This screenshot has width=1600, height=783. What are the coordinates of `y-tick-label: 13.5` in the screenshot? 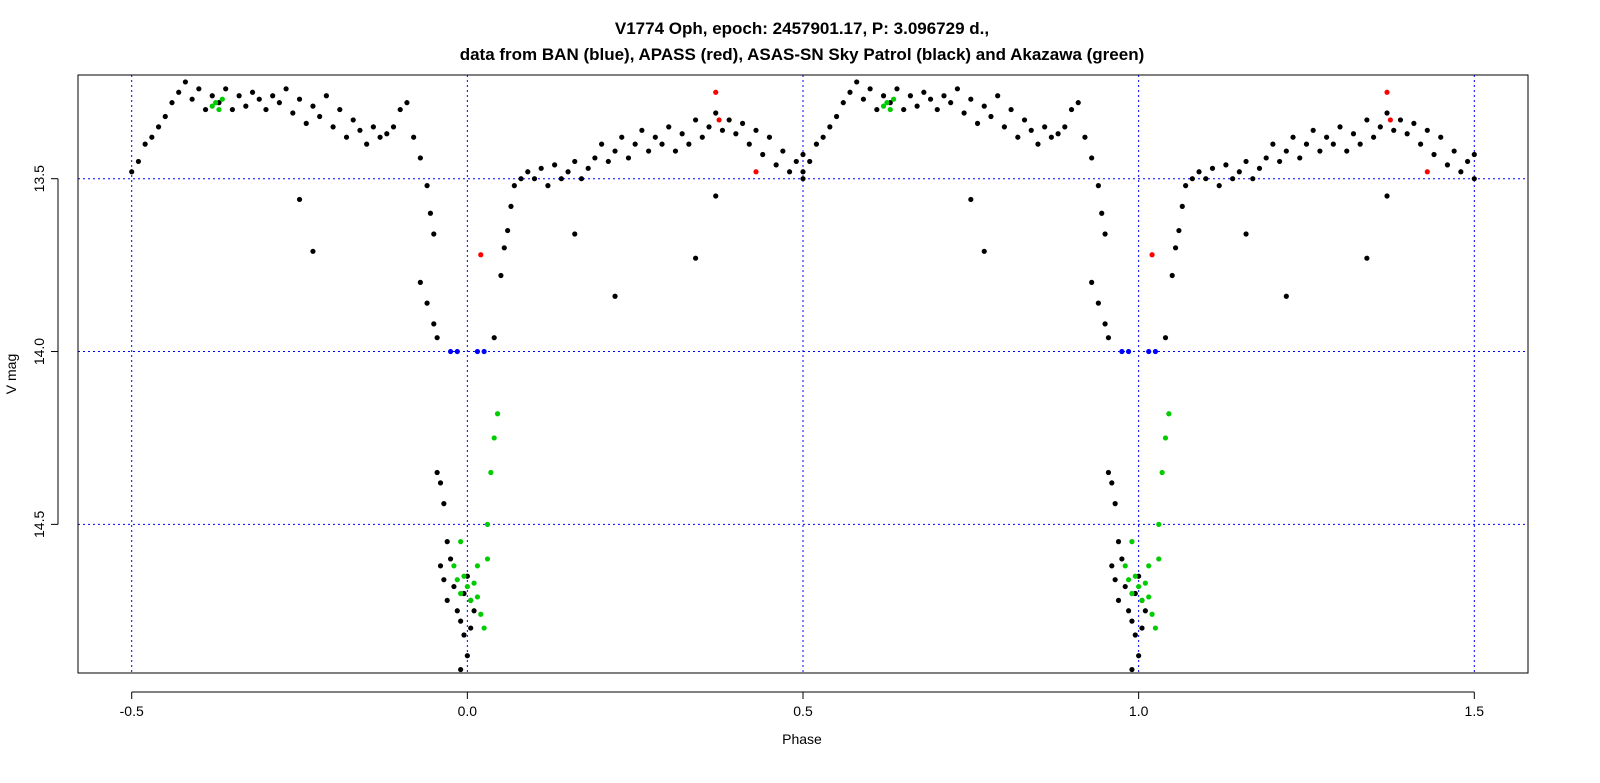 It's located at (39, 178).